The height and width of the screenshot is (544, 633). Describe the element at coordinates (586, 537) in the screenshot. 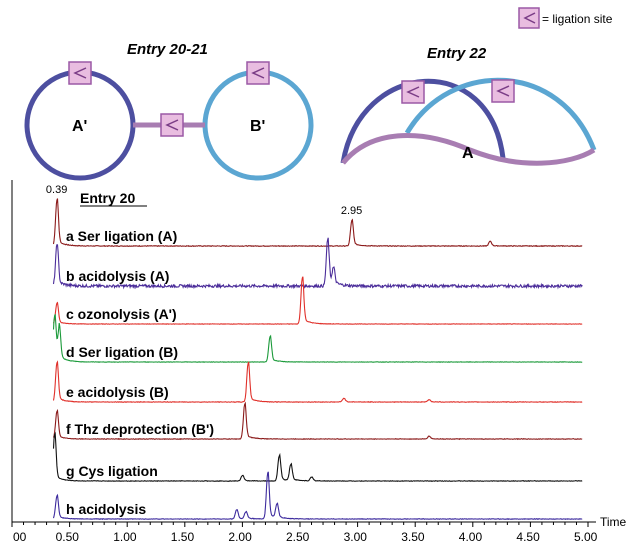

I see `x-tick-label: 5.00` at that location.